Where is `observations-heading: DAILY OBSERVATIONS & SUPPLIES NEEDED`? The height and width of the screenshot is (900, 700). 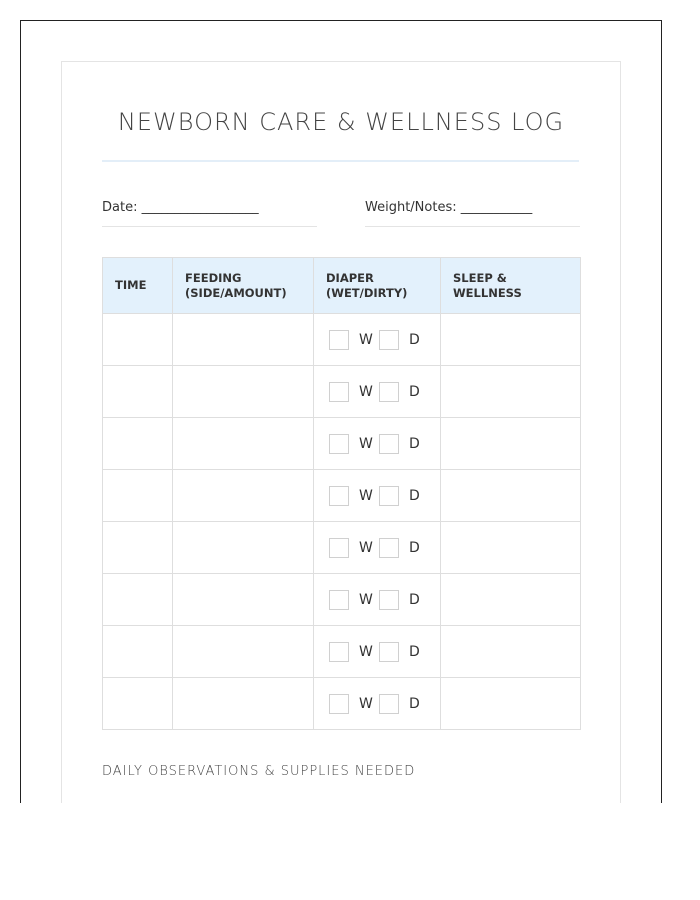 observations-heading: DAILY OBSERVATIONS & SUPPLIES NEEDED is located at coordinates (259, 771).